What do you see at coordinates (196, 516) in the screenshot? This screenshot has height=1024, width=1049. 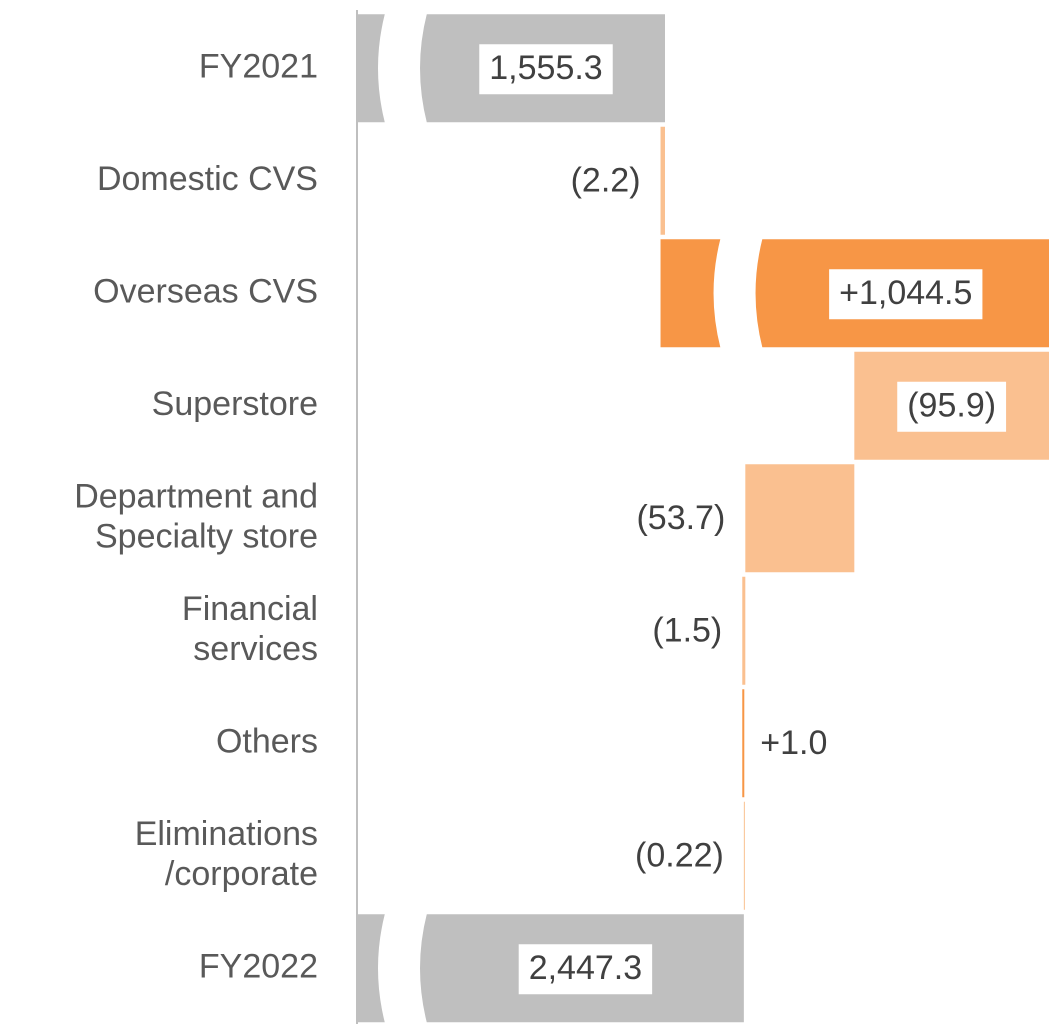 I see `category-label: Department and Specialty store` at bounding box center [196, 516].